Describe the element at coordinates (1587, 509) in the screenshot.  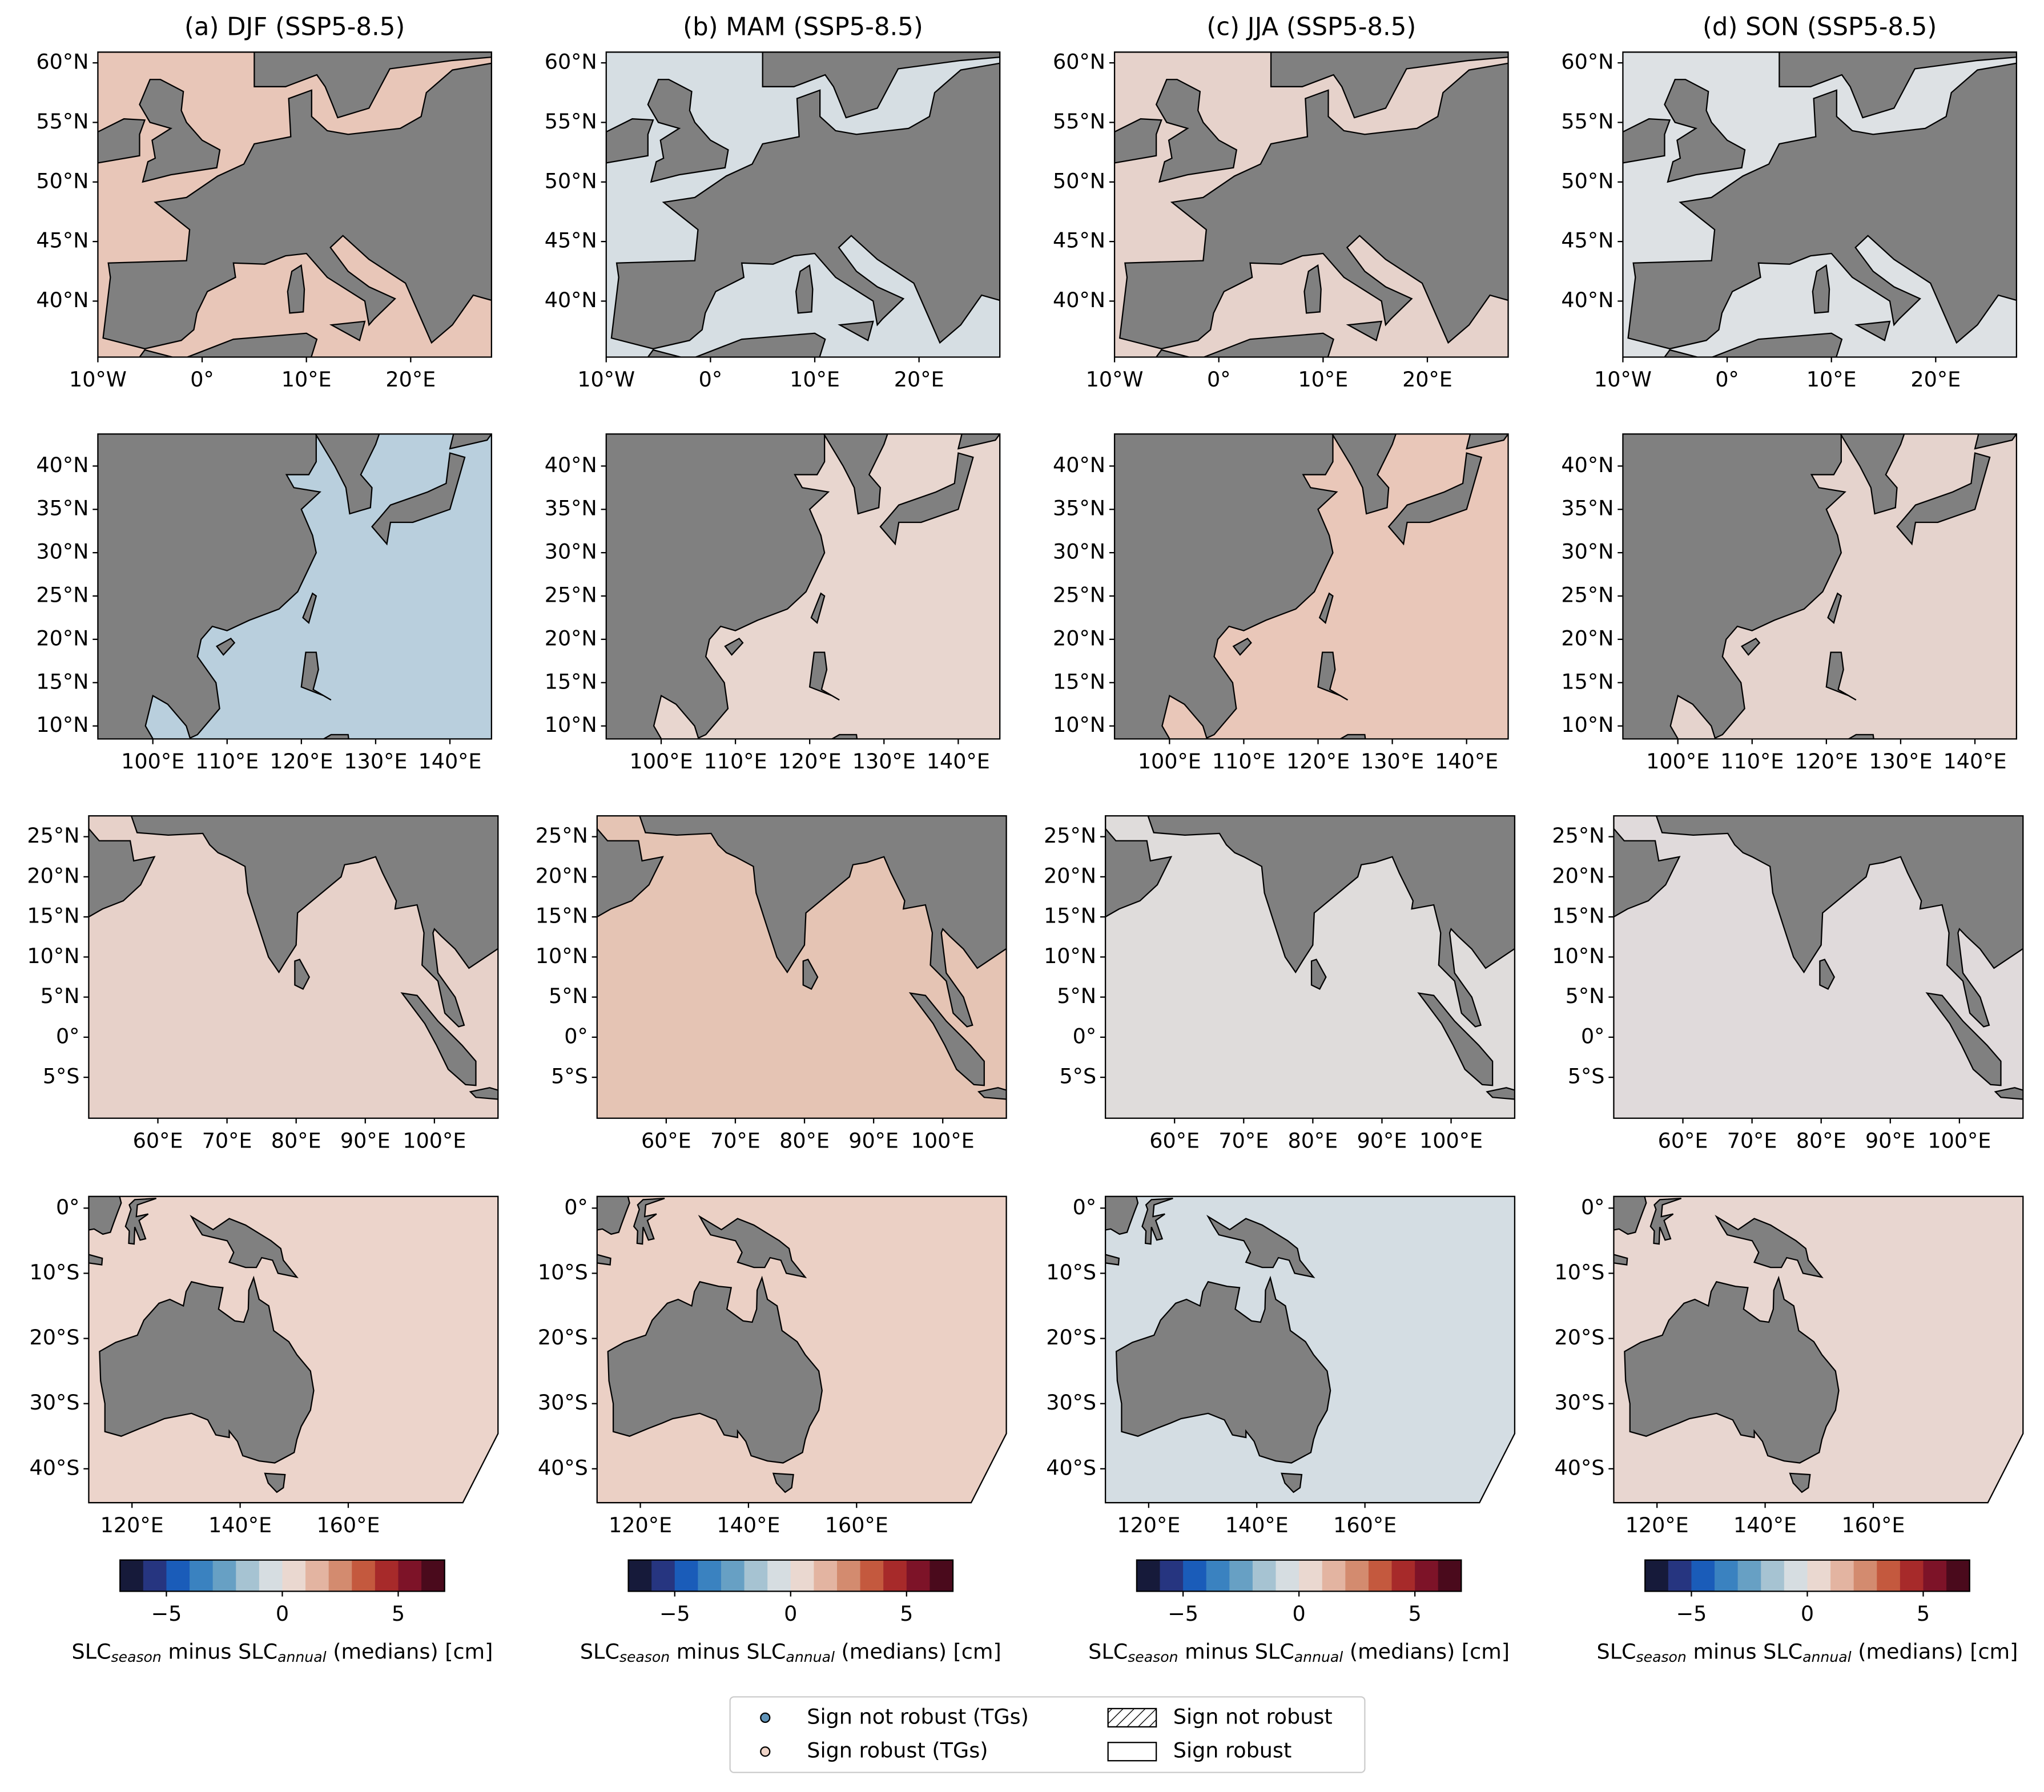
I see `y-tick-label: 35°N` at that location.